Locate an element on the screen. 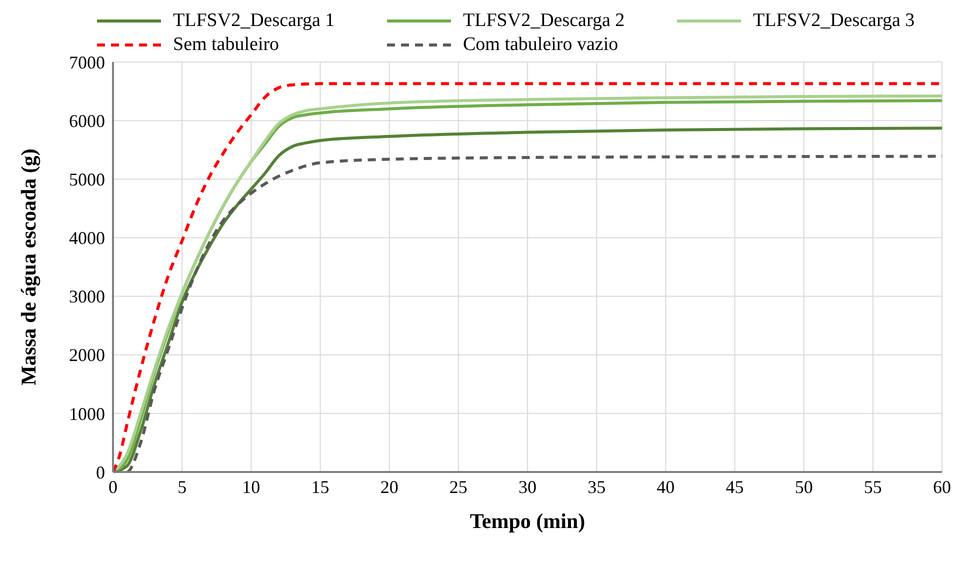 This screenshot has height=568, width=970. y-tick-label: 7000 is located at coordinates (87, 62).